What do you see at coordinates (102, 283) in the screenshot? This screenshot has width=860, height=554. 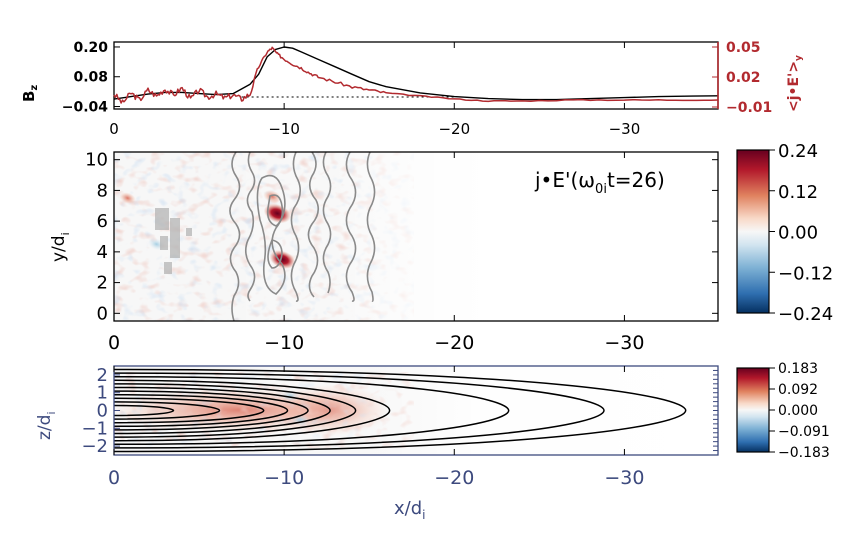 I see `middle-ytick-label: 2` at bounding box center [102, 283].